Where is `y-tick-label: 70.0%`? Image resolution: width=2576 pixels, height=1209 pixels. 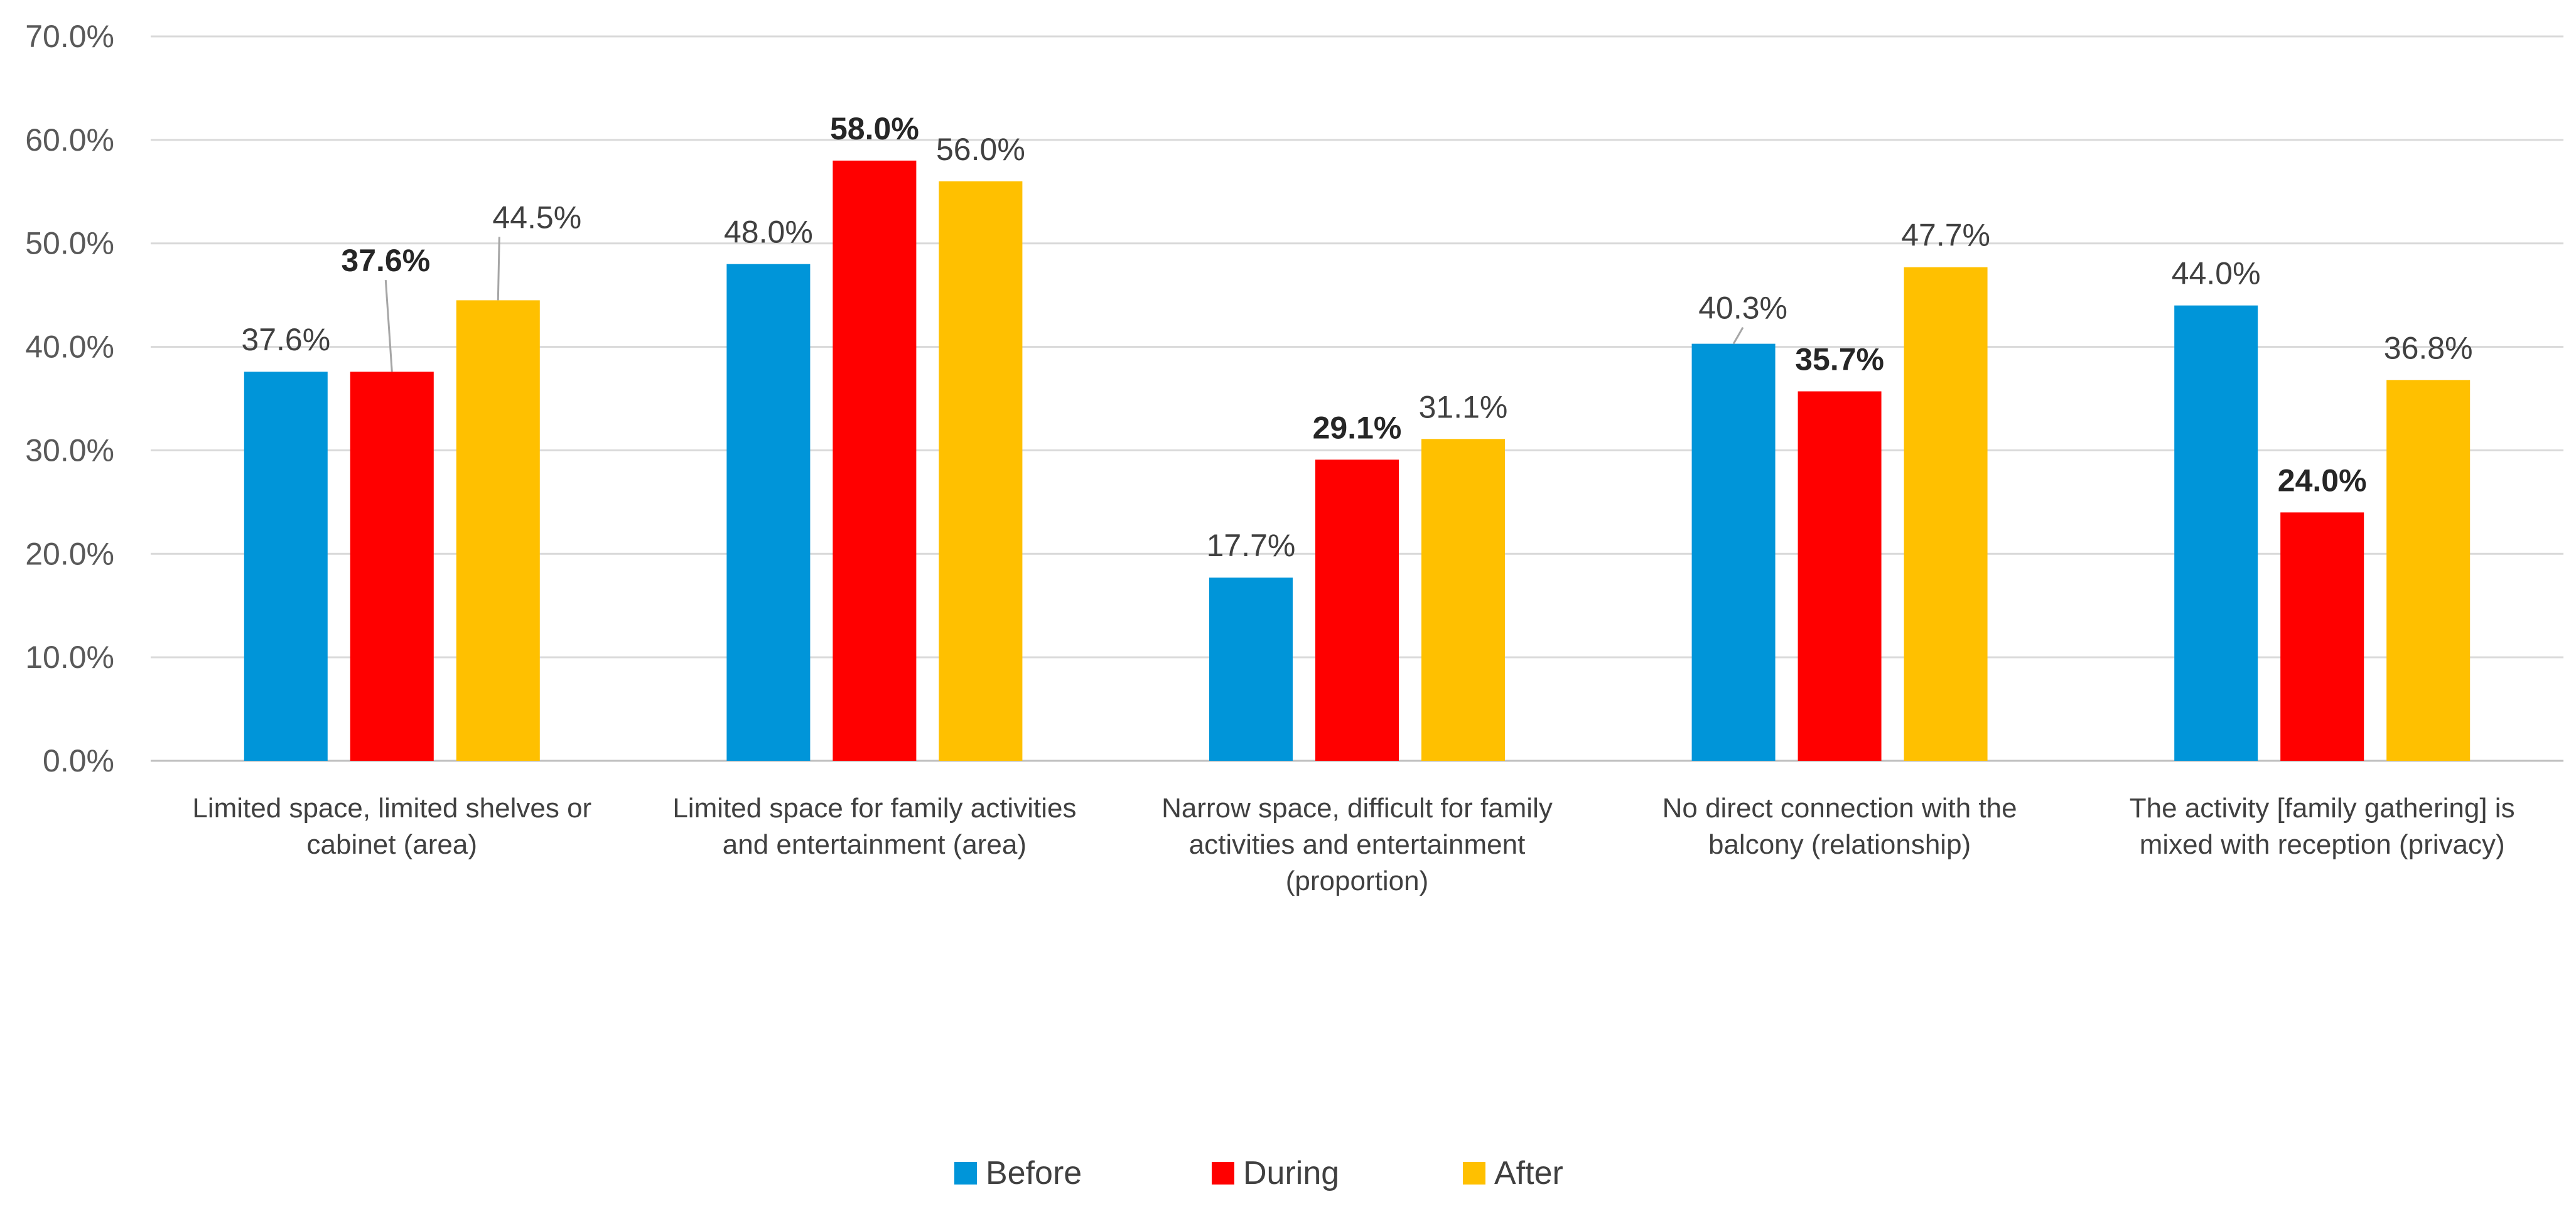 y-tick-label: 70.0% is located at coordinates (69, 36).